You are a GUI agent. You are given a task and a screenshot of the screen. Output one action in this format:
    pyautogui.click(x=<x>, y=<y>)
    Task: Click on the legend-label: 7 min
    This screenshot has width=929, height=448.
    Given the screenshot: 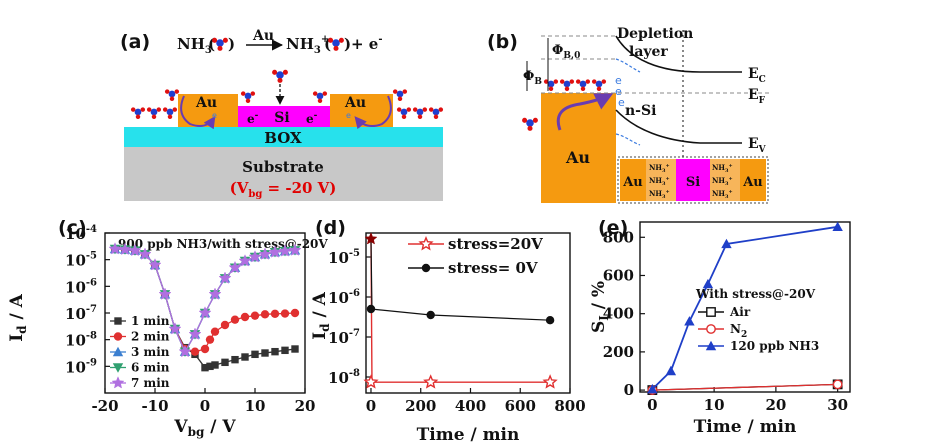 What is the action you would take?
    pyautogui.click(x=150, y=383)
    